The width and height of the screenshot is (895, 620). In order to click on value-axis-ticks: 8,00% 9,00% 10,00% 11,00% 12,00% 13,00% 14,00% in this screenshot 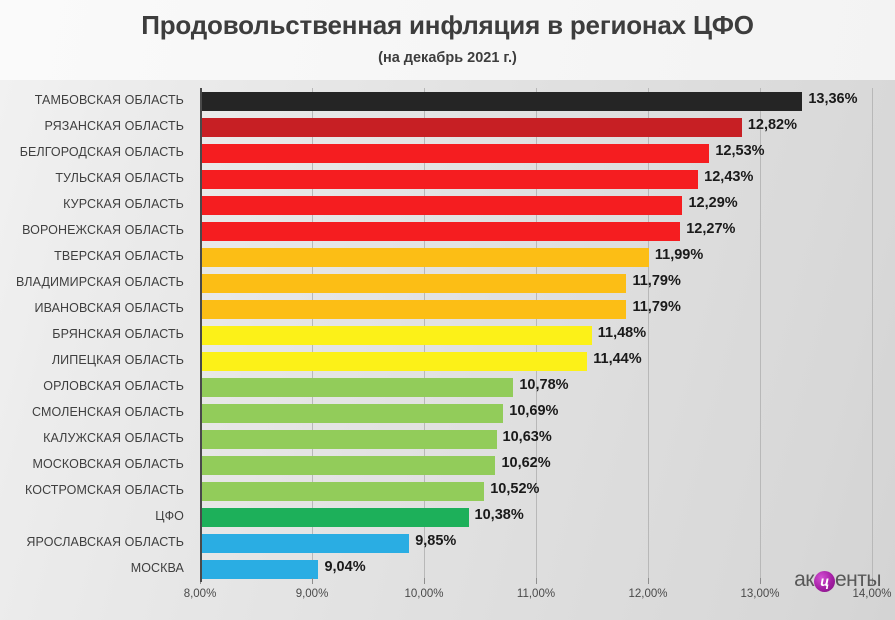, I will do `click(538, 593)`.